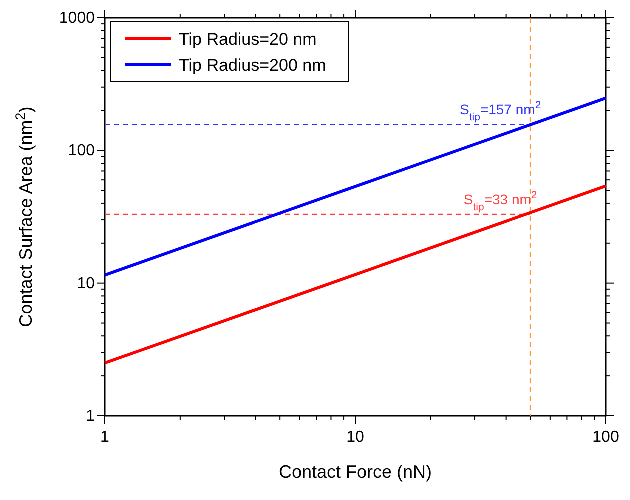 The height and width of the screenshot is (500, 630). I want to click on ref-line-label: S$_{tip}$=157 nm$^{2}$, so click(501, 112).